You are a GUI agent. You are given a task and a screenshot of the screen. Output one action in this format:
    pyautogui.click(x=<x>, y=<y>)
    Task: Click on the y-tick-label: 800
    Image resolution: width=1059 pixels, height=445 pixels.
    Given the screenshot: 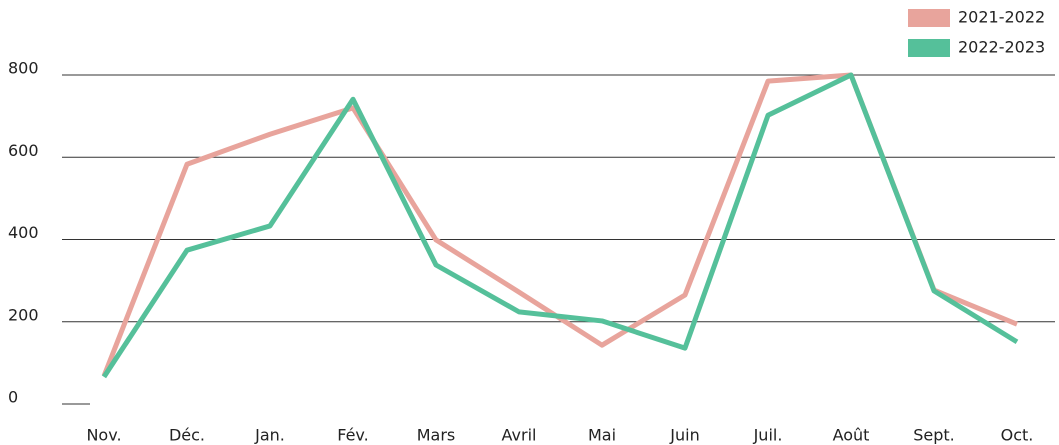 What is the action you would take?
    pyautogui.click(x=23, y=68)
    